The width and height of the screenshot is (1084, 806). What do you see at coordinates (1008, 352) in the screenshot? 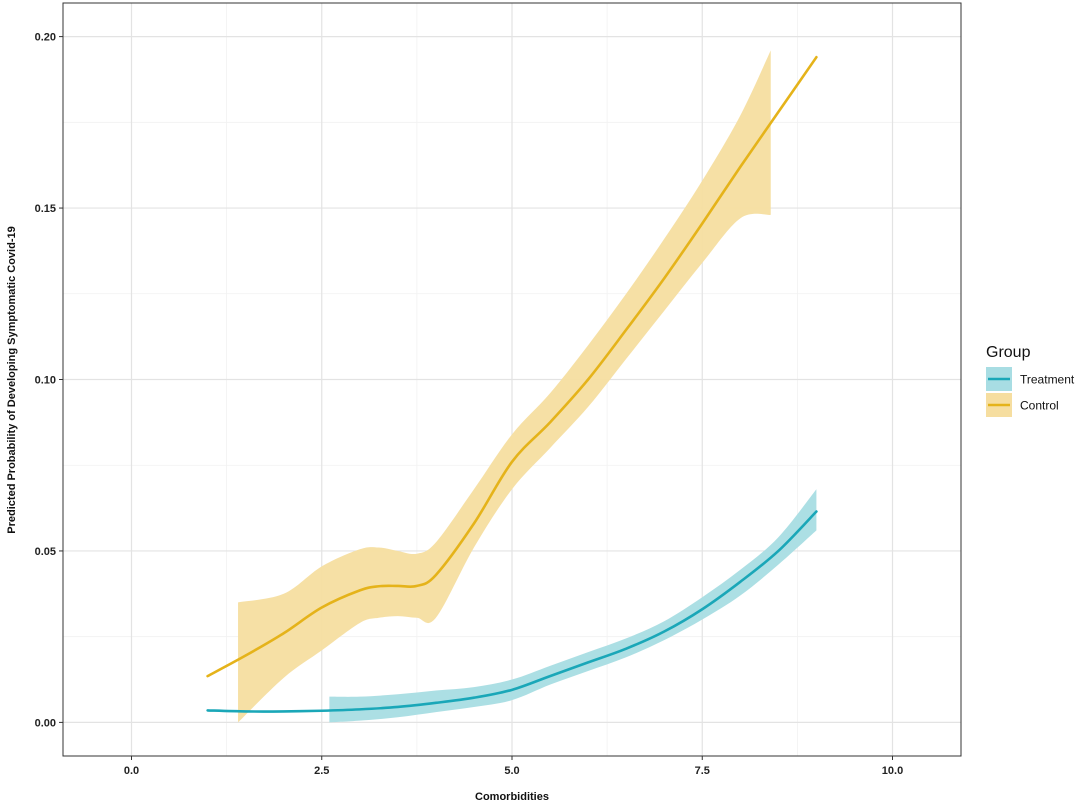
I see `legend-title: Group` at bounding box center [1008, 352].